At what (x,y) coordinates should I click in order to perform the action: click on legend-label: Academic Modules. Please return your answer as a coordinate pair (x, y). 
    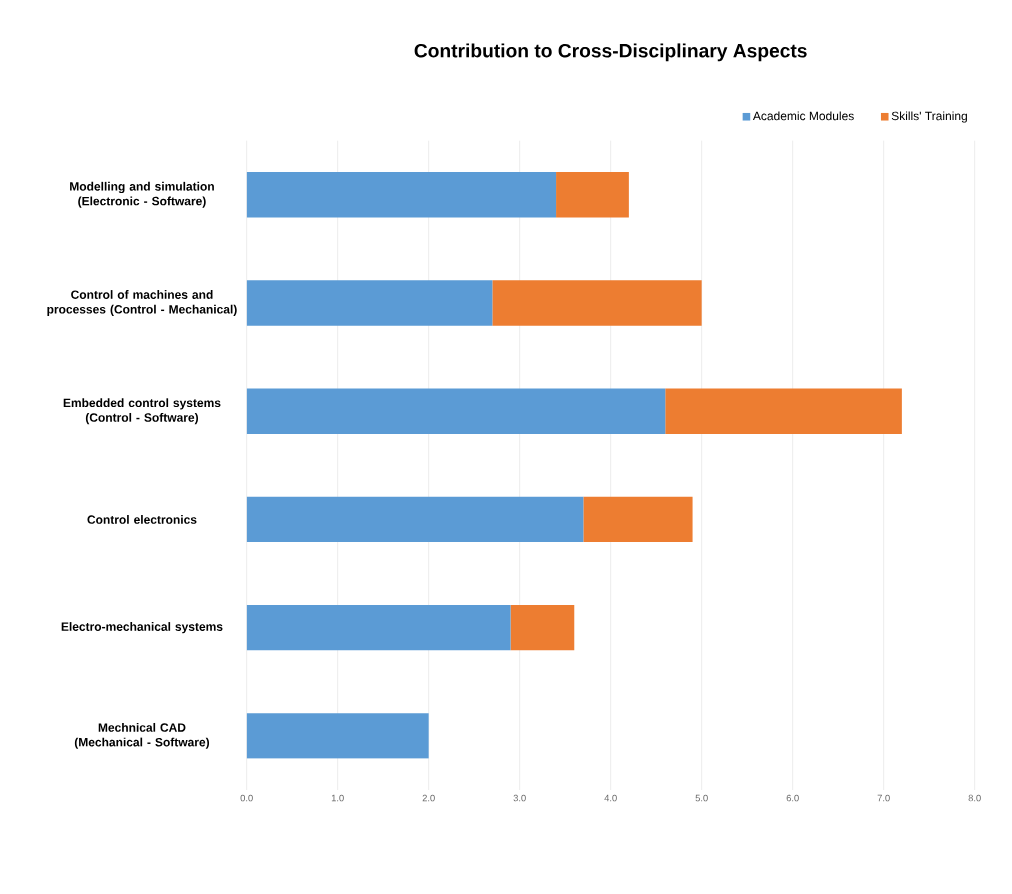
    Looking at the image, I should click on (803, 116).